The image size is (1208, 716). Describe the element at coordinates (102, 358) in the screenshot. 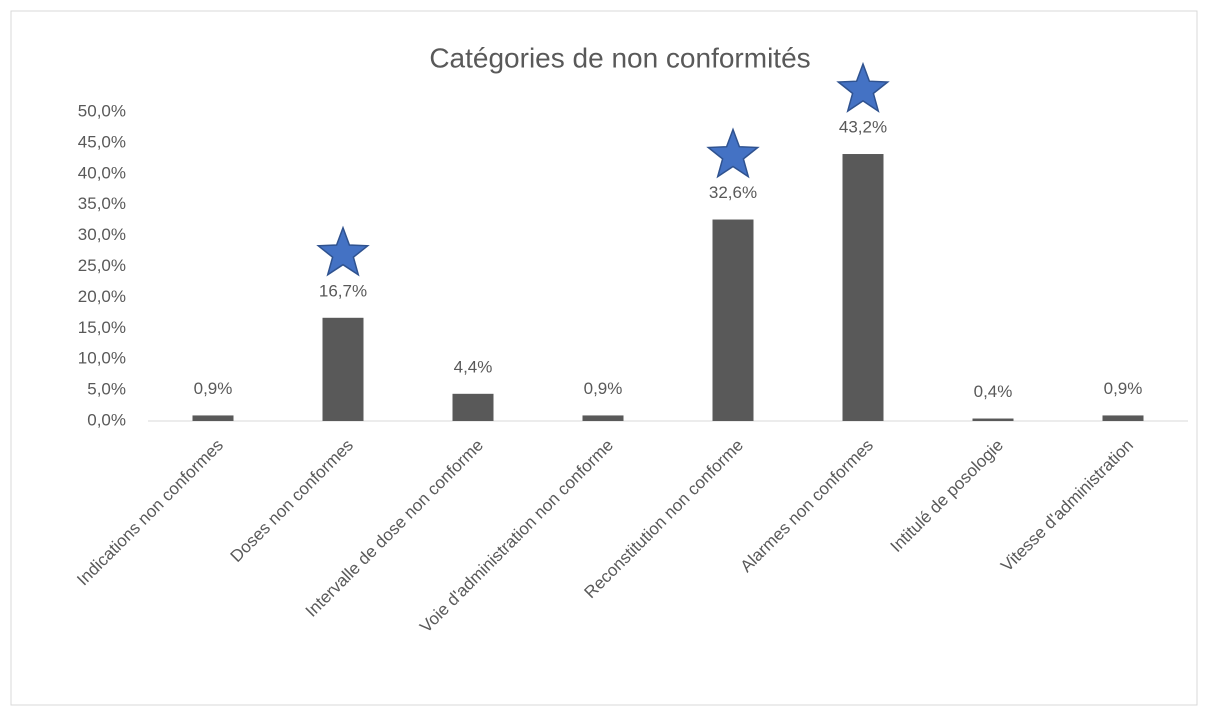

I see `y-tick-label: 10,0%` at that location.